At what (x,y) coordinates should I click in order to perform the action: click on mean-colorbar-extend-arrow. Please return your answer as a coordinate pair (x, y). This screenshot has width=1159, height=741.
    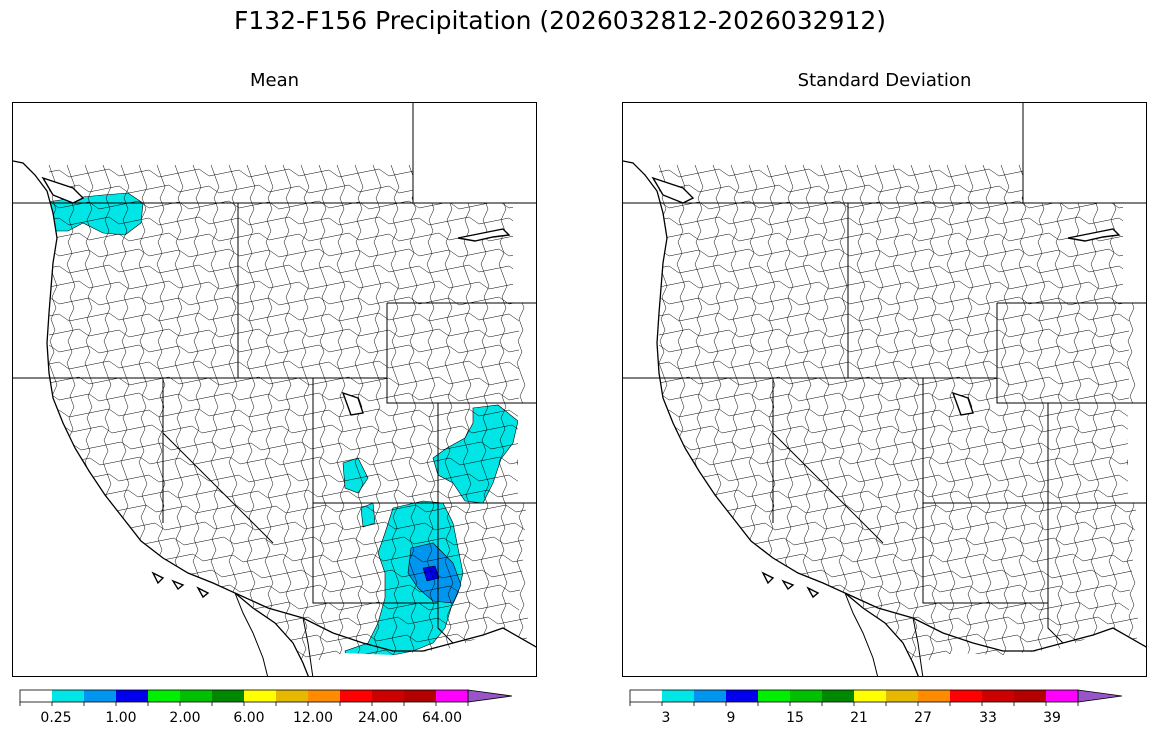
    Looking at the image, I should click on (490, 696).